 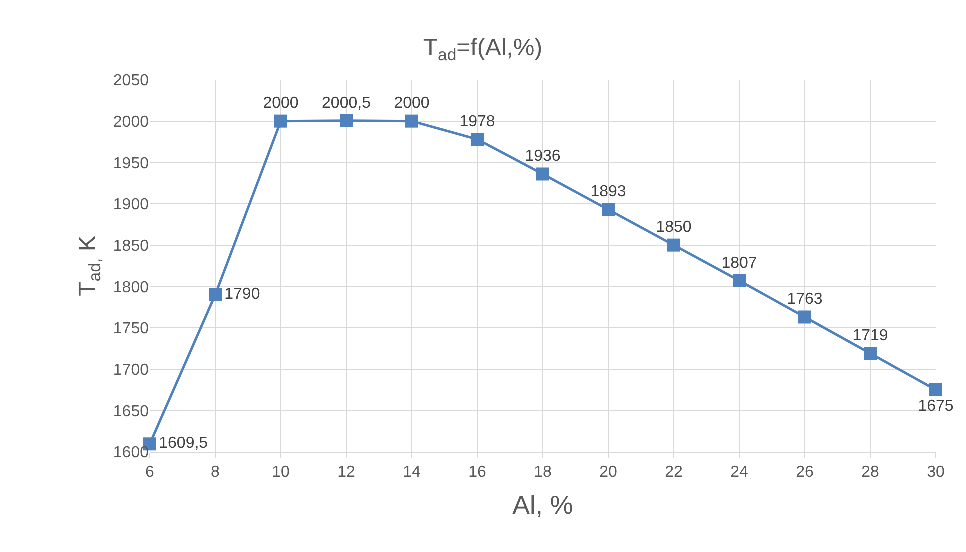 I want to click on y-tick-label: 2050, so click(x=131, y=81).